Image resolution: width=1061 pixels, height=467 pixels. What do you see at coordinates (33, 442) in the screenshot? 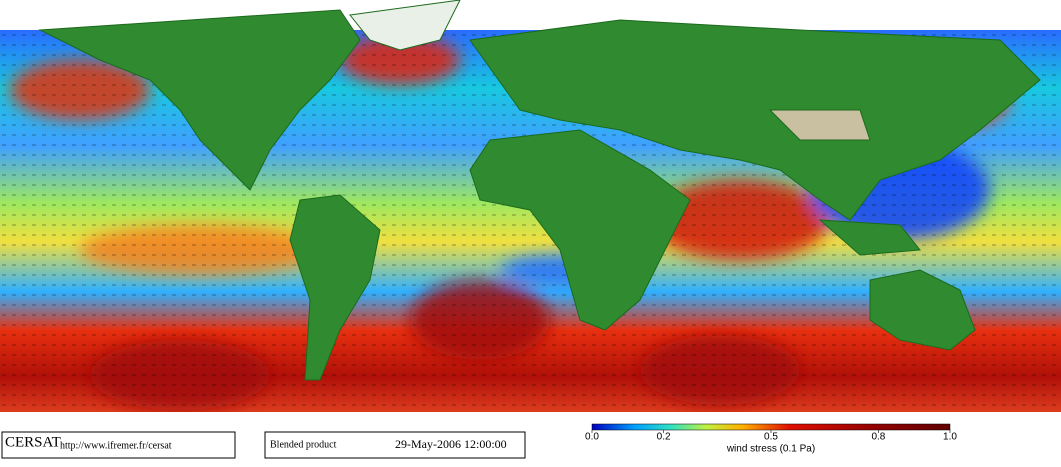
I see `brand: CERSAT` at bounding box center [33, 442].